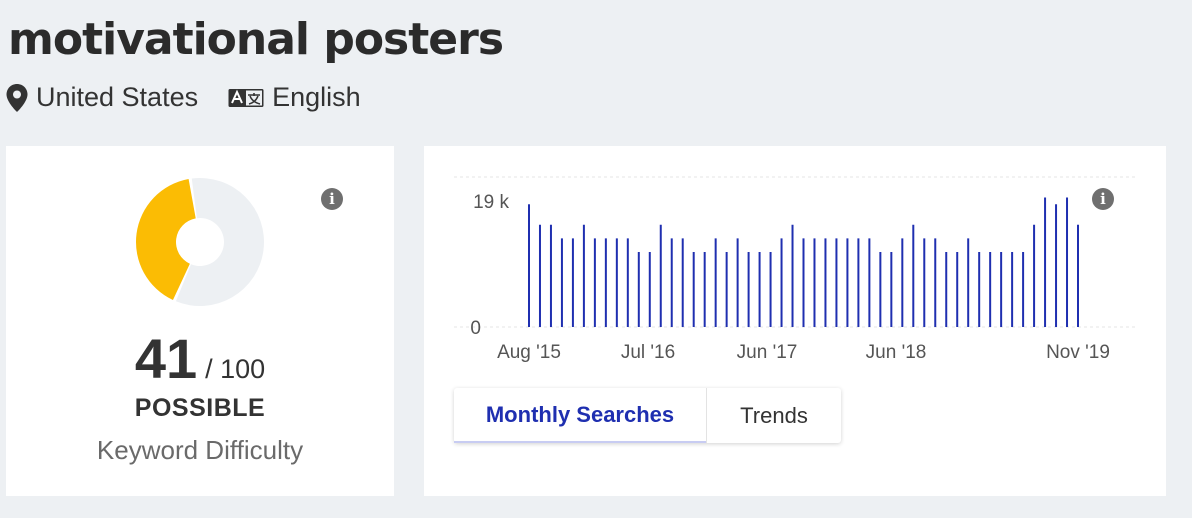 The height and width of the screenshot is (518, 1192). I want to click on x-tick-label: Nov '19, so click(1078, 352).